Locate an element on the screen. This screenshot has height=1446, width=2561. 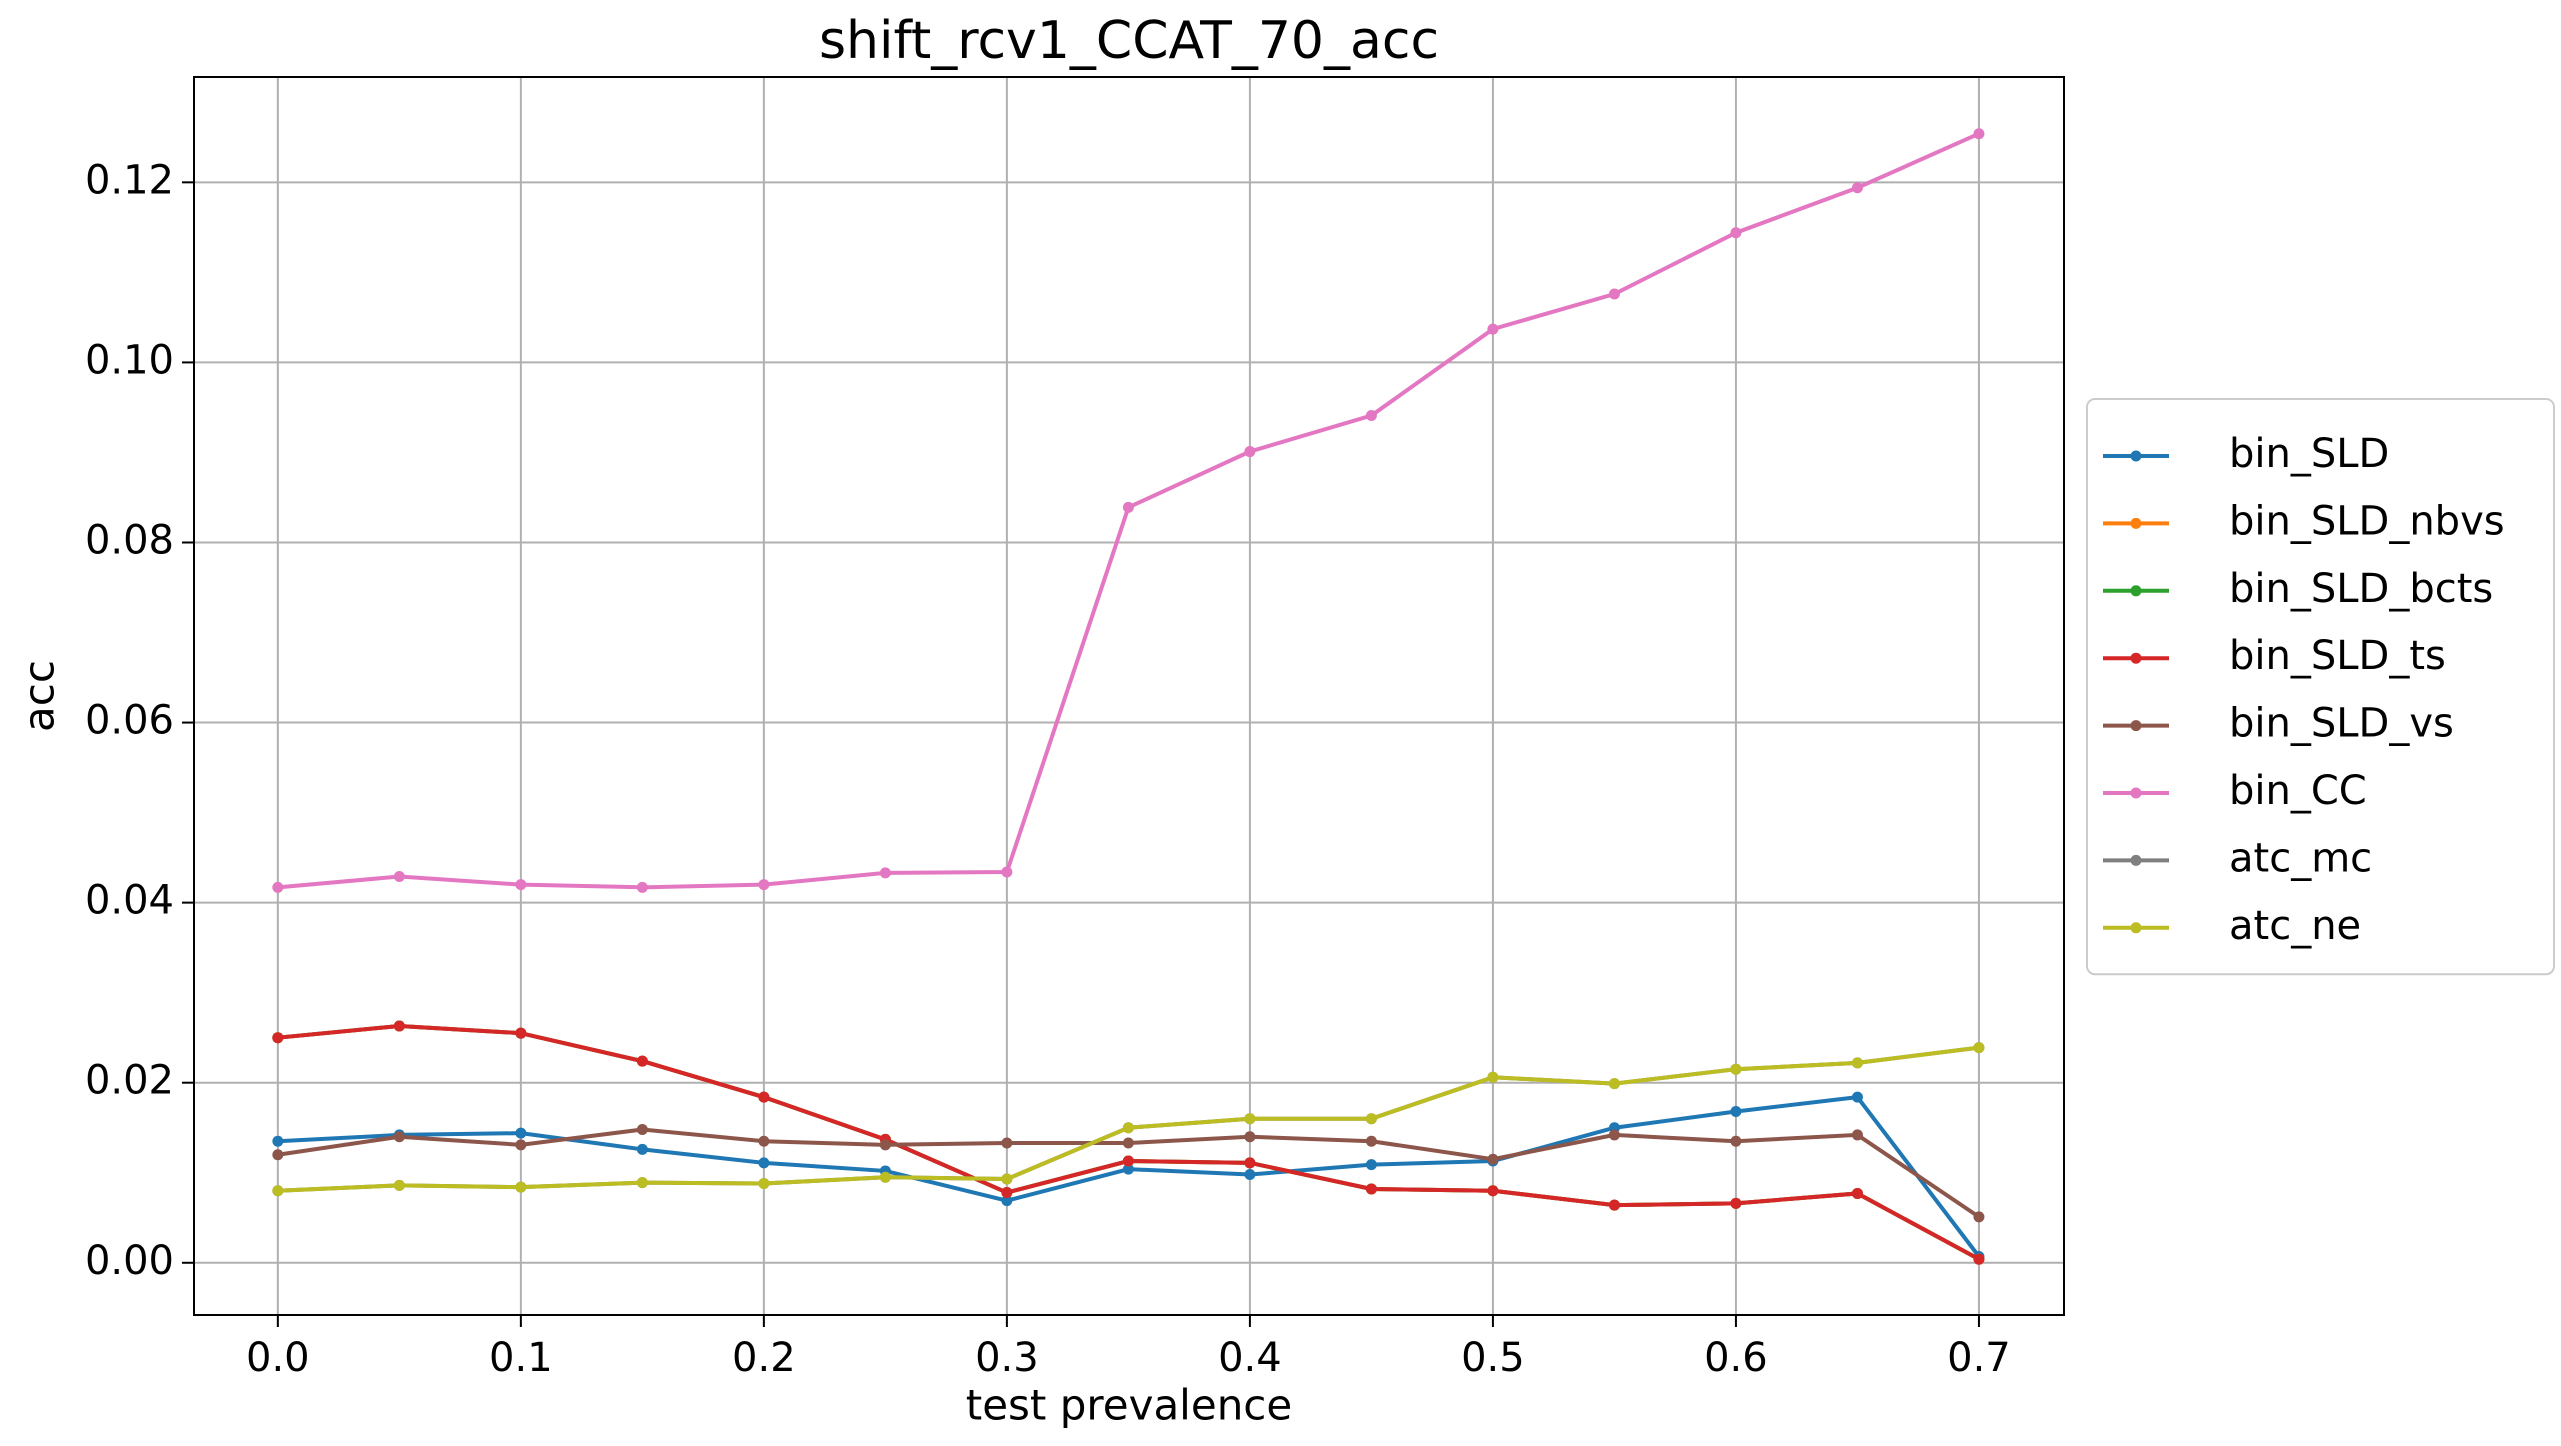
y-tick-label: 0.02 is located at coordinates (129, 1081).